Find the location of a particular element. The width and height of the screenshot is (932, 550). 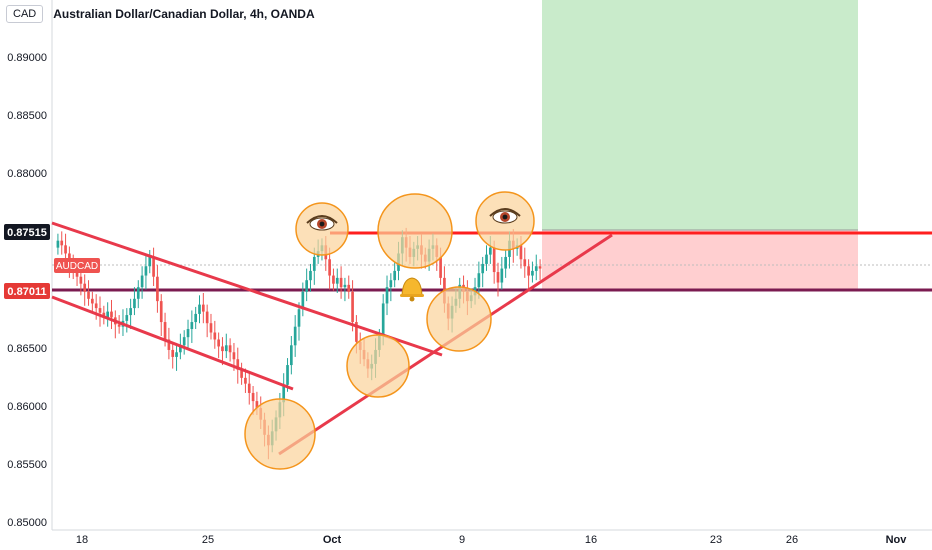

x-tick-label: Nov is located at coordinates (897, 540).